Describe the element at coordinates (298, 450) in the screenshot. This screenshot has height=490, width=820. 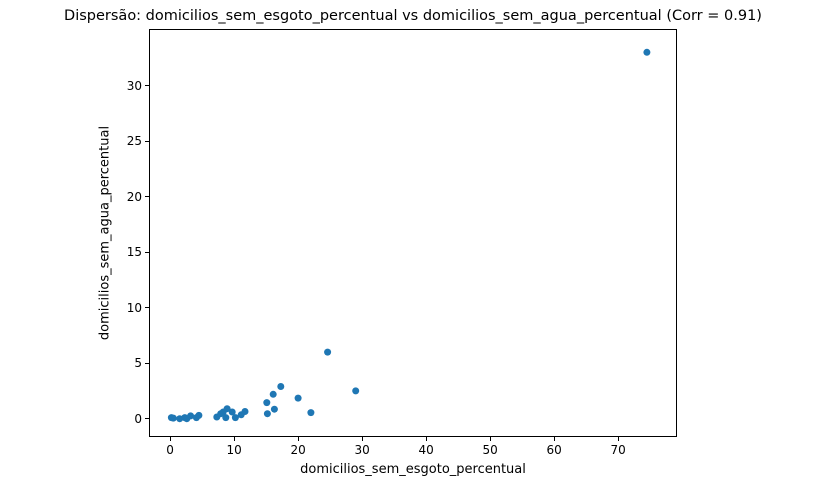
I see `x-tick-label: 20` at that location.